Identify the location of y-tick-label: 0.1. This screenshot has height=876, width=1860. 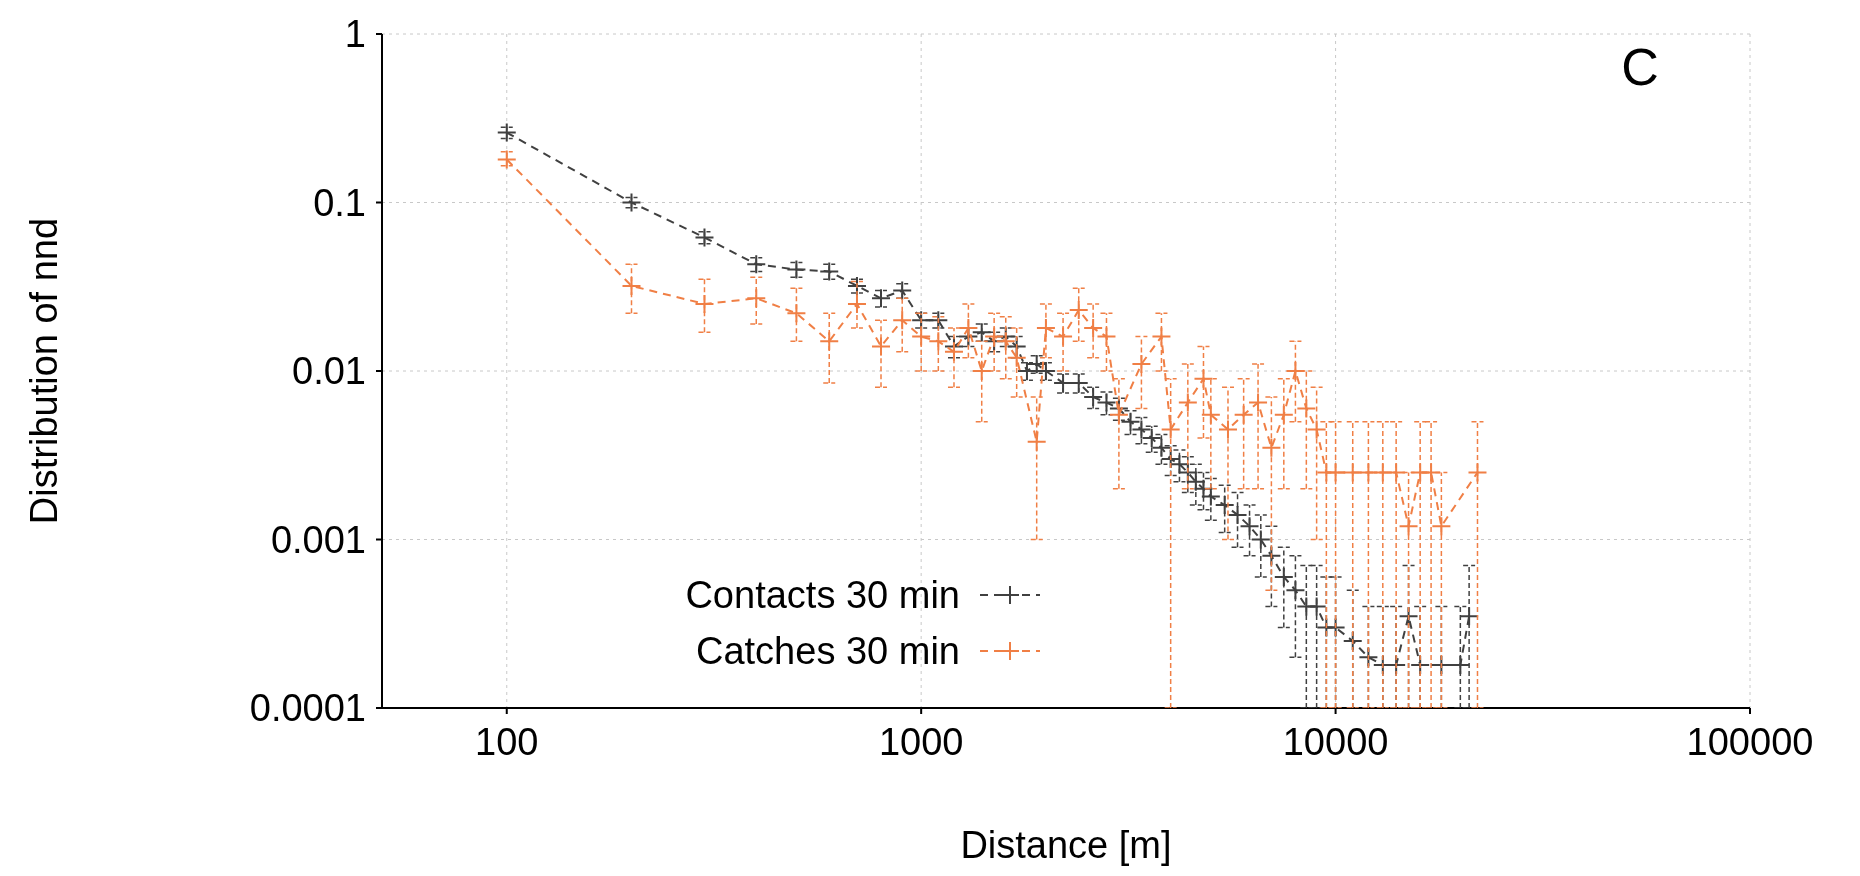
(339, 202).